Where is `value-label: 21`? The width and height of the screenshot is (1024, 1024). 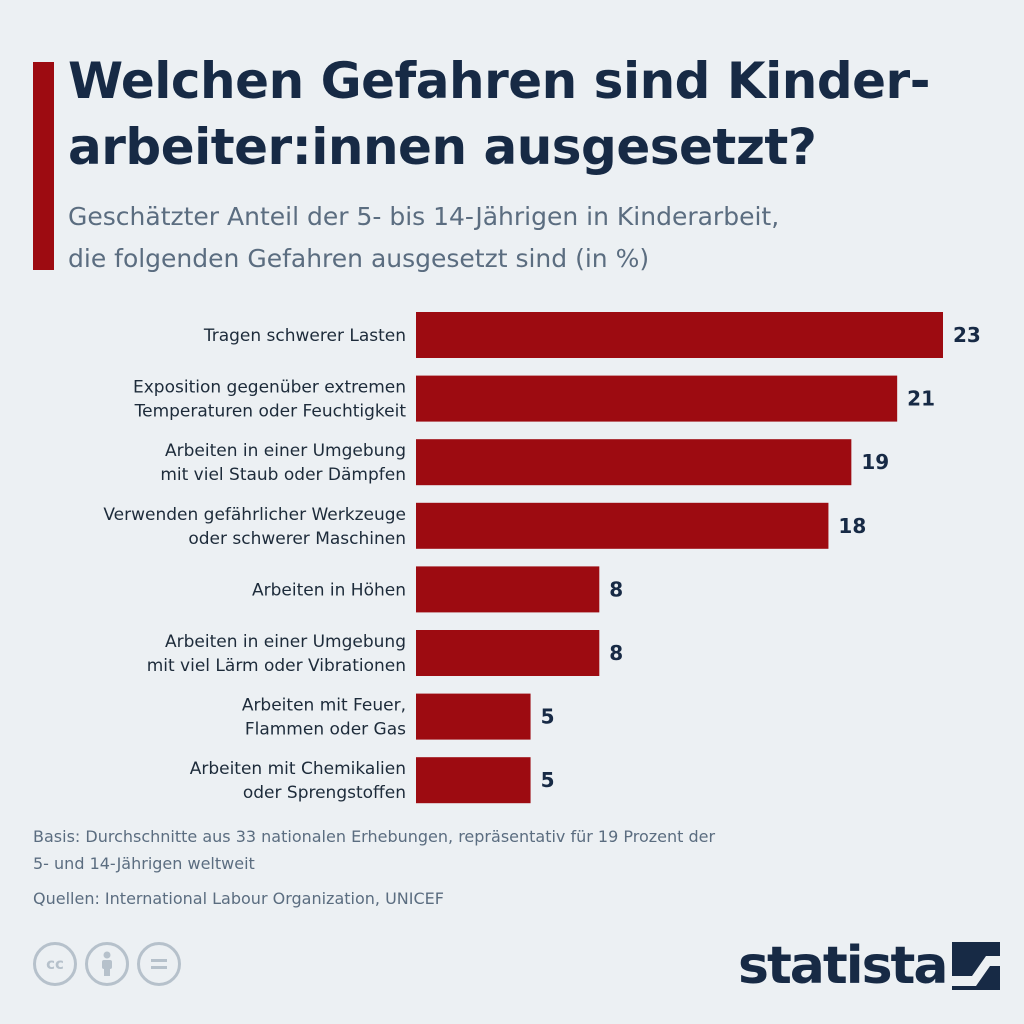 value-label: 21 is located at coordinates (921, 399).